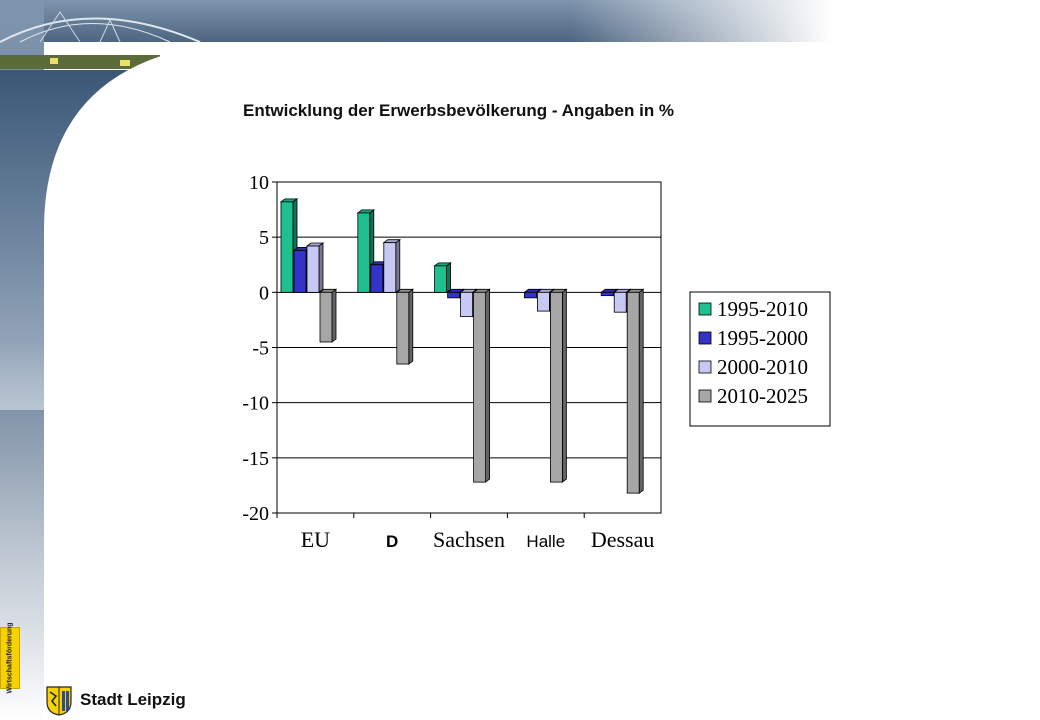 The image size is (1040, 720). I want to click on legend-label: 1995-2000, so click(762, 338).